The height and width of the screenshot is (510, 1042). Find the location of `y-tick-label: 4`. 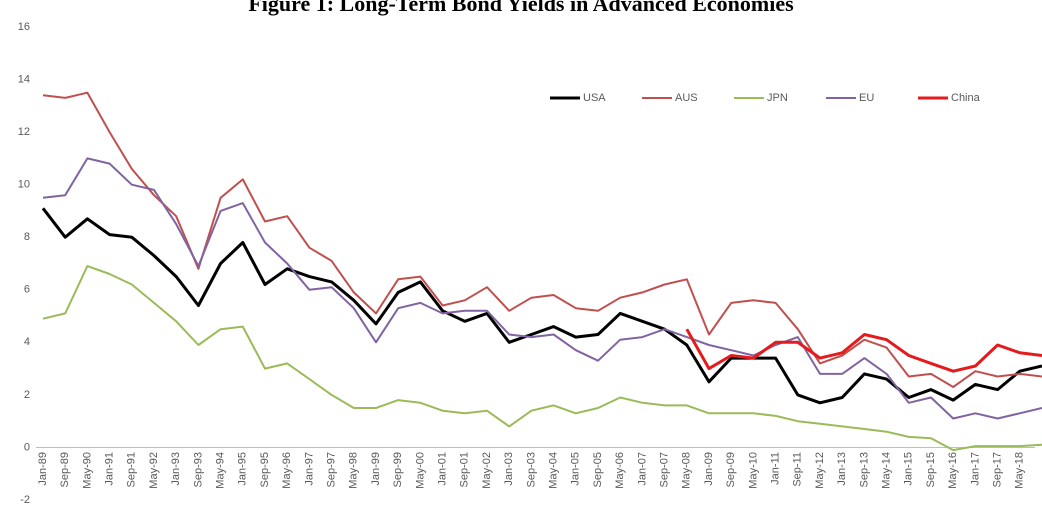

y-tick-label: 4 is located at coordinates (27, 342).